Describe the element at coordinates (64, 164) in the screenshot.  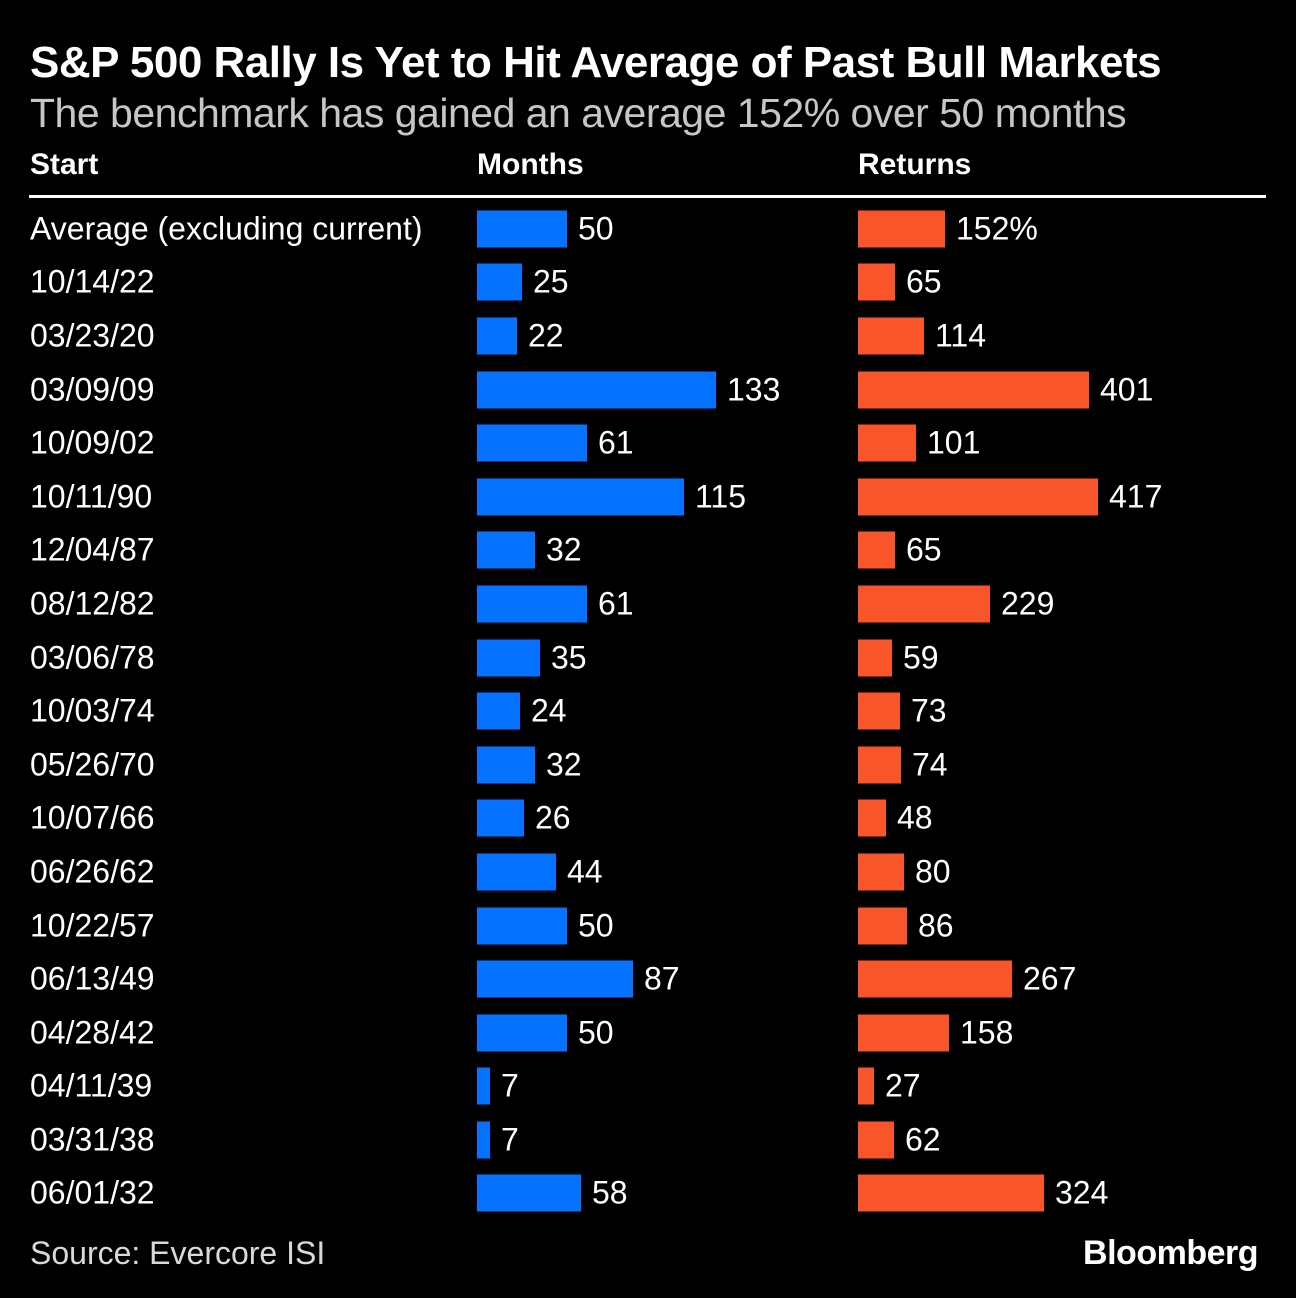
I see `column-header-start: Start` at that location.